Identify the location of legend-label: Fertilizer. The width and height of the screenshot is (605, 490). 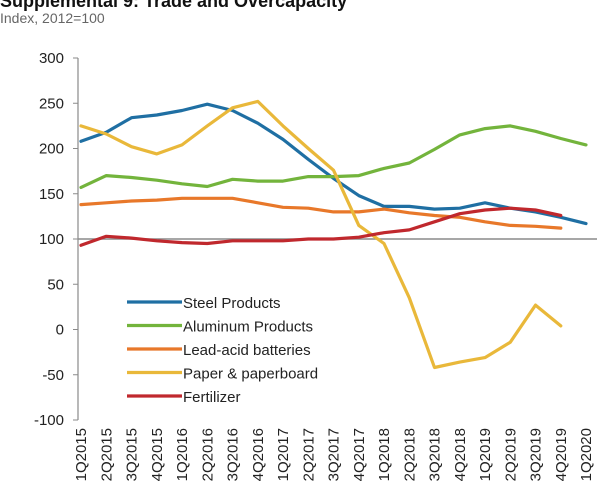
(212, 397).